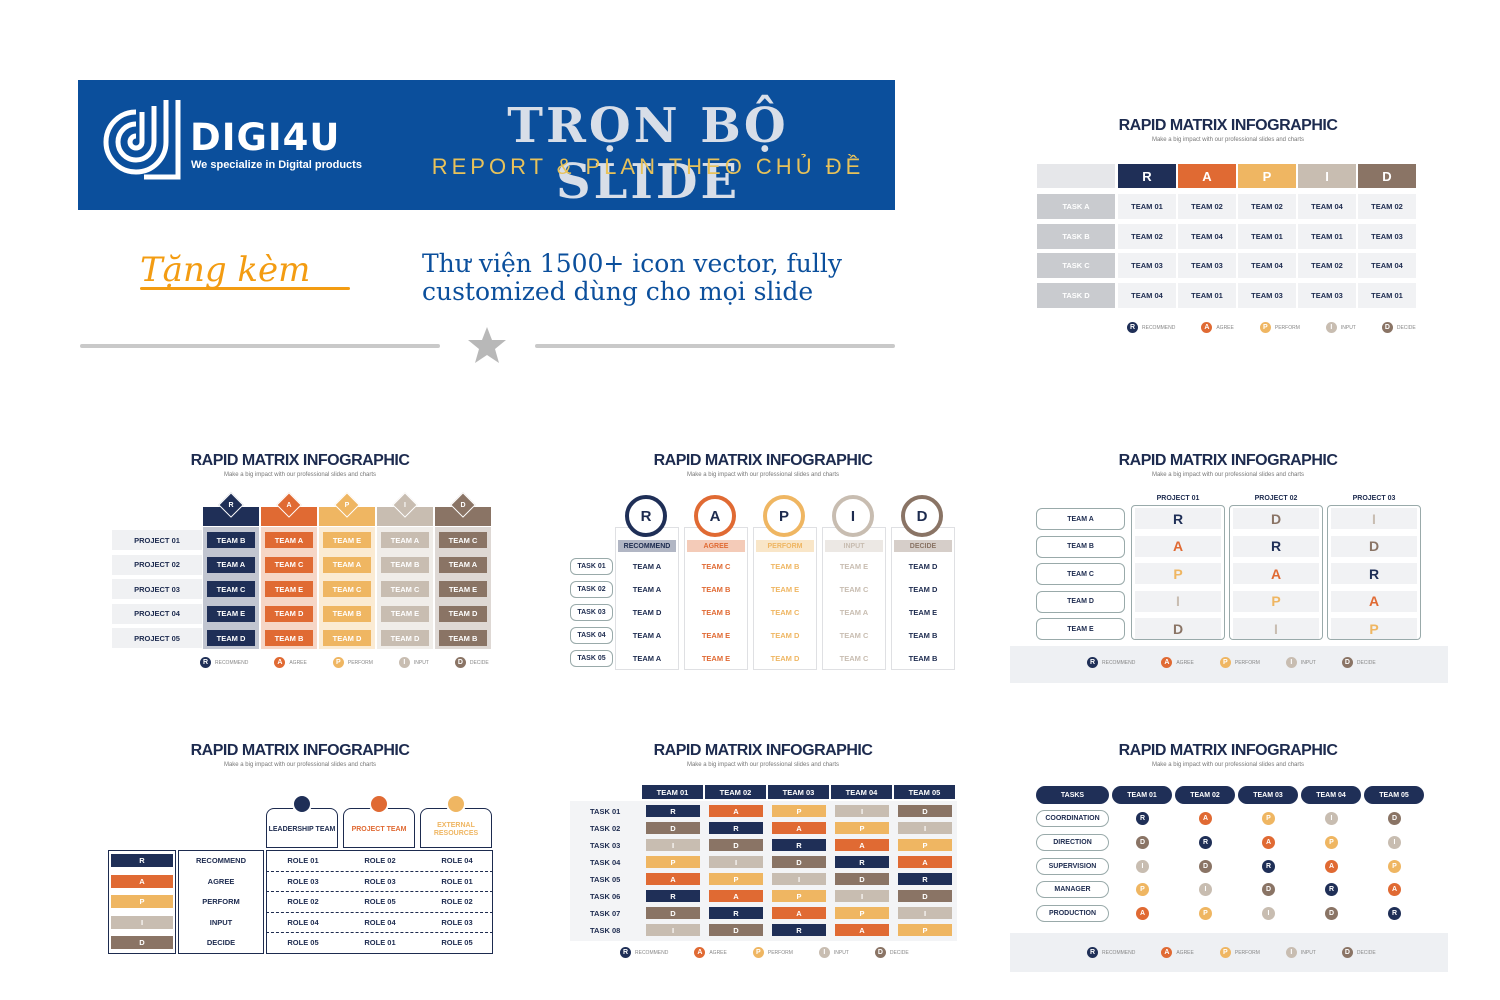  I want to click on column-frame, so click(854, 598).